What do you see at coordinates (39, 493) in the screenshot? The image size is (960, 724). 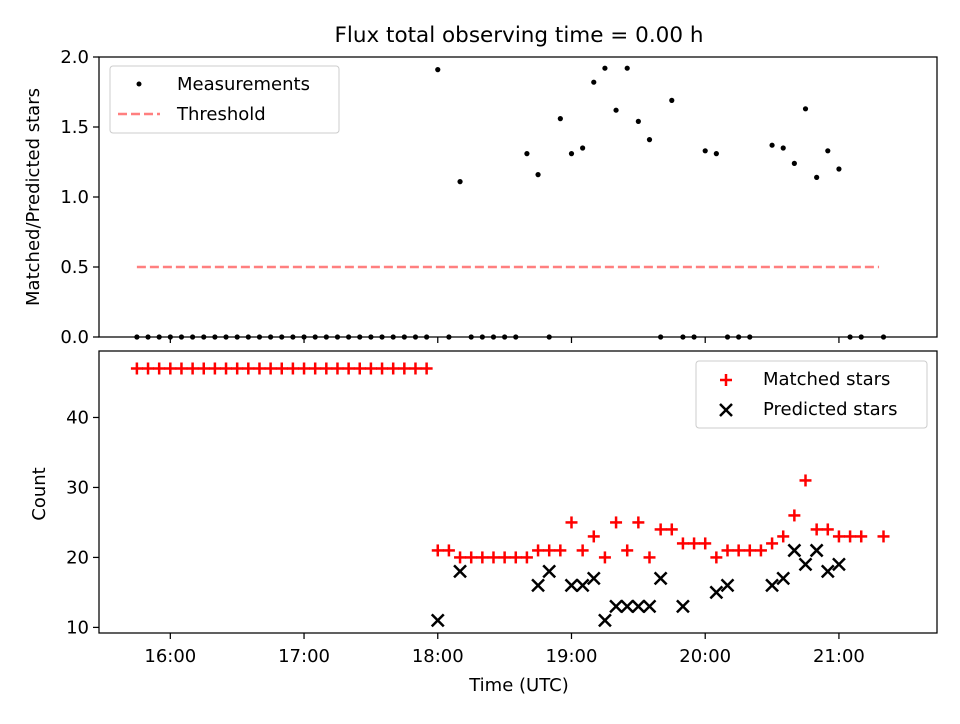 I see `bottom-y-axis-label: Count` at bounding box center [39, 493].